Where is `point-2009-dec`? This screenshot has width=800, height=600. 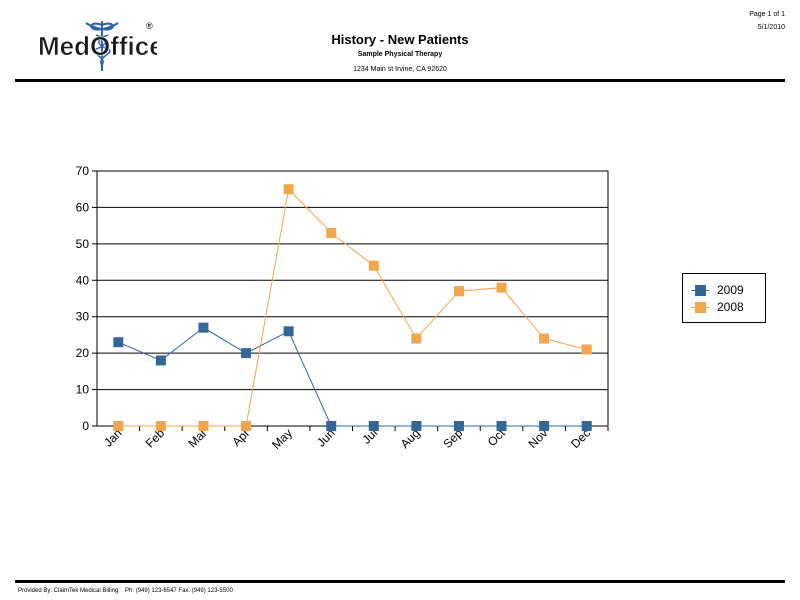 point-2009-dec is located at coordinates (586, 426).